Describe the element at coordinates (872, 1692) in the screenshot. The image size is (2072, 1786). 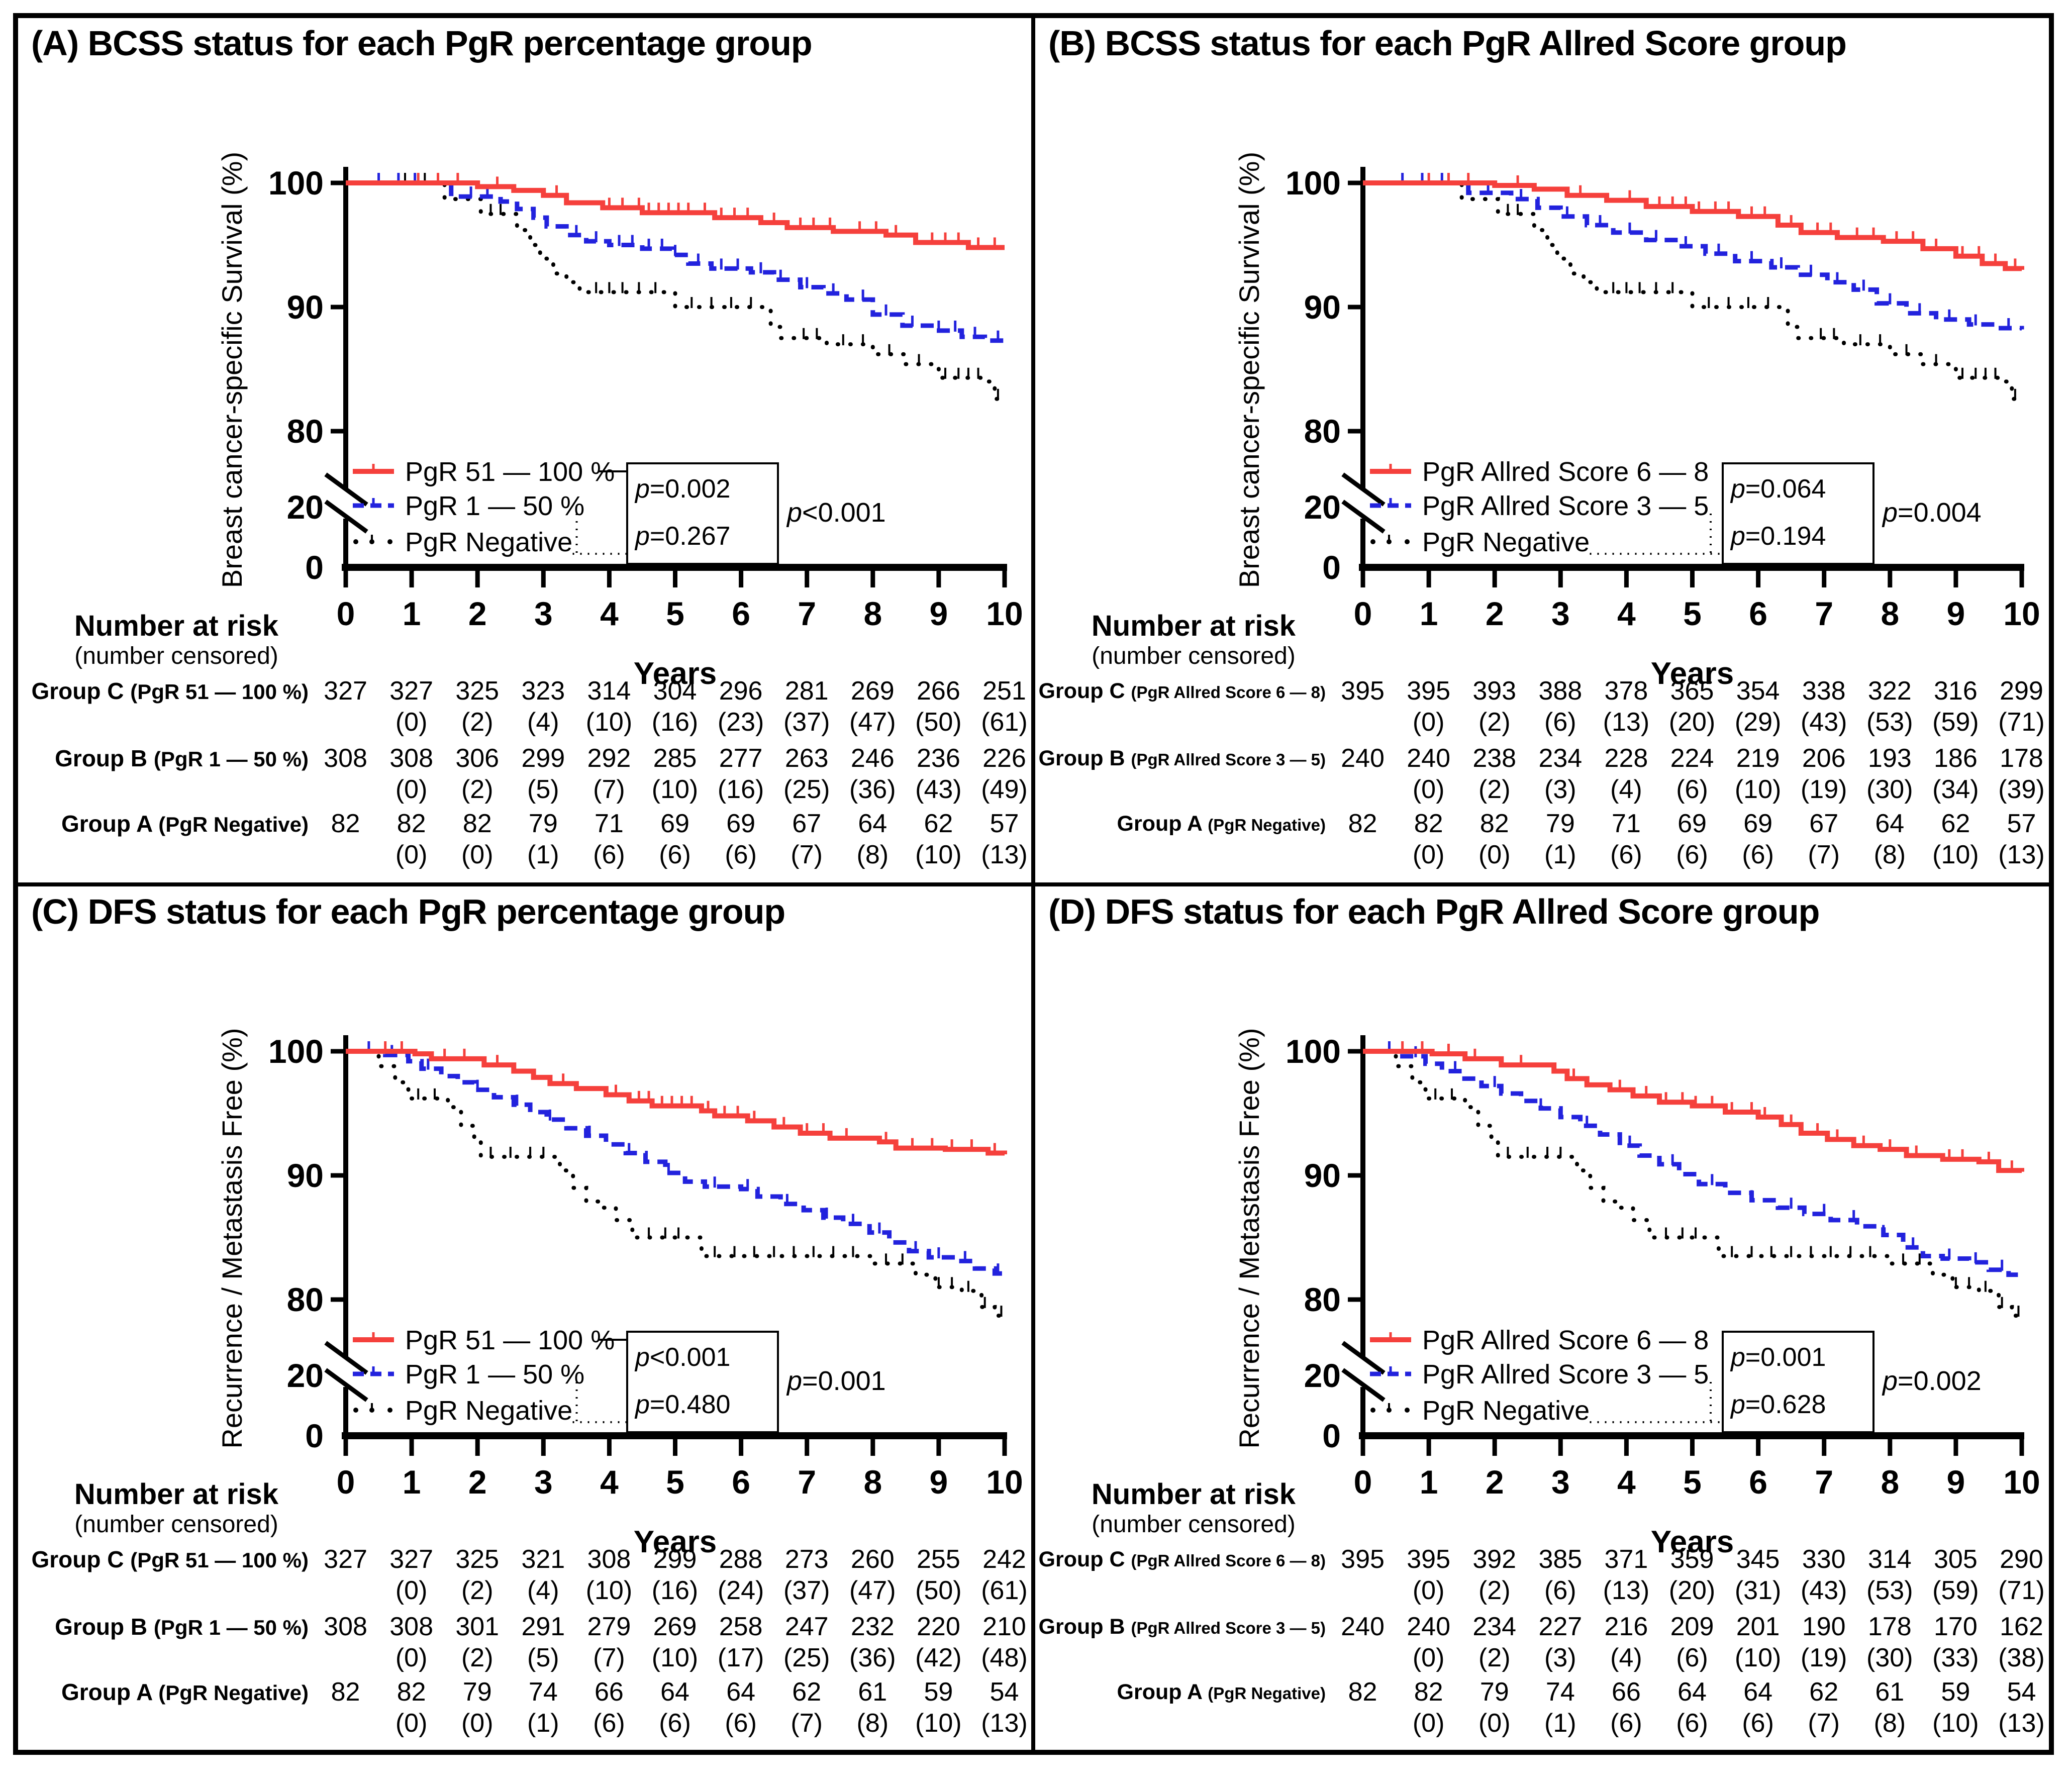
I see `risk-count: 61` at that location.